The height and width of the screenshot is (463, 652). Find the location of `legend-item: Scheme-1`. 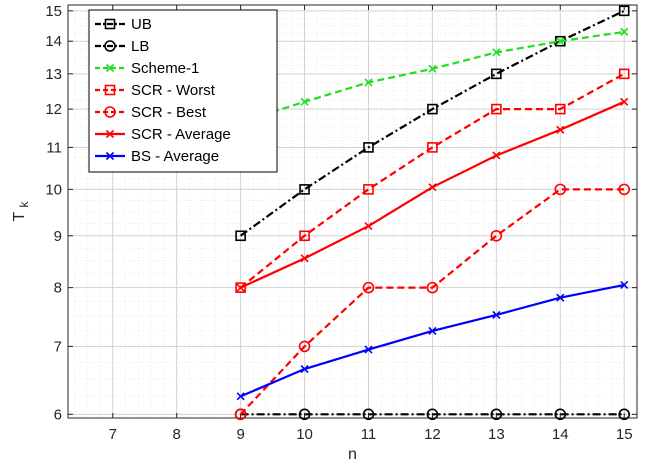

legend-item: Scheme-1 is located at coordinates (147, 68).